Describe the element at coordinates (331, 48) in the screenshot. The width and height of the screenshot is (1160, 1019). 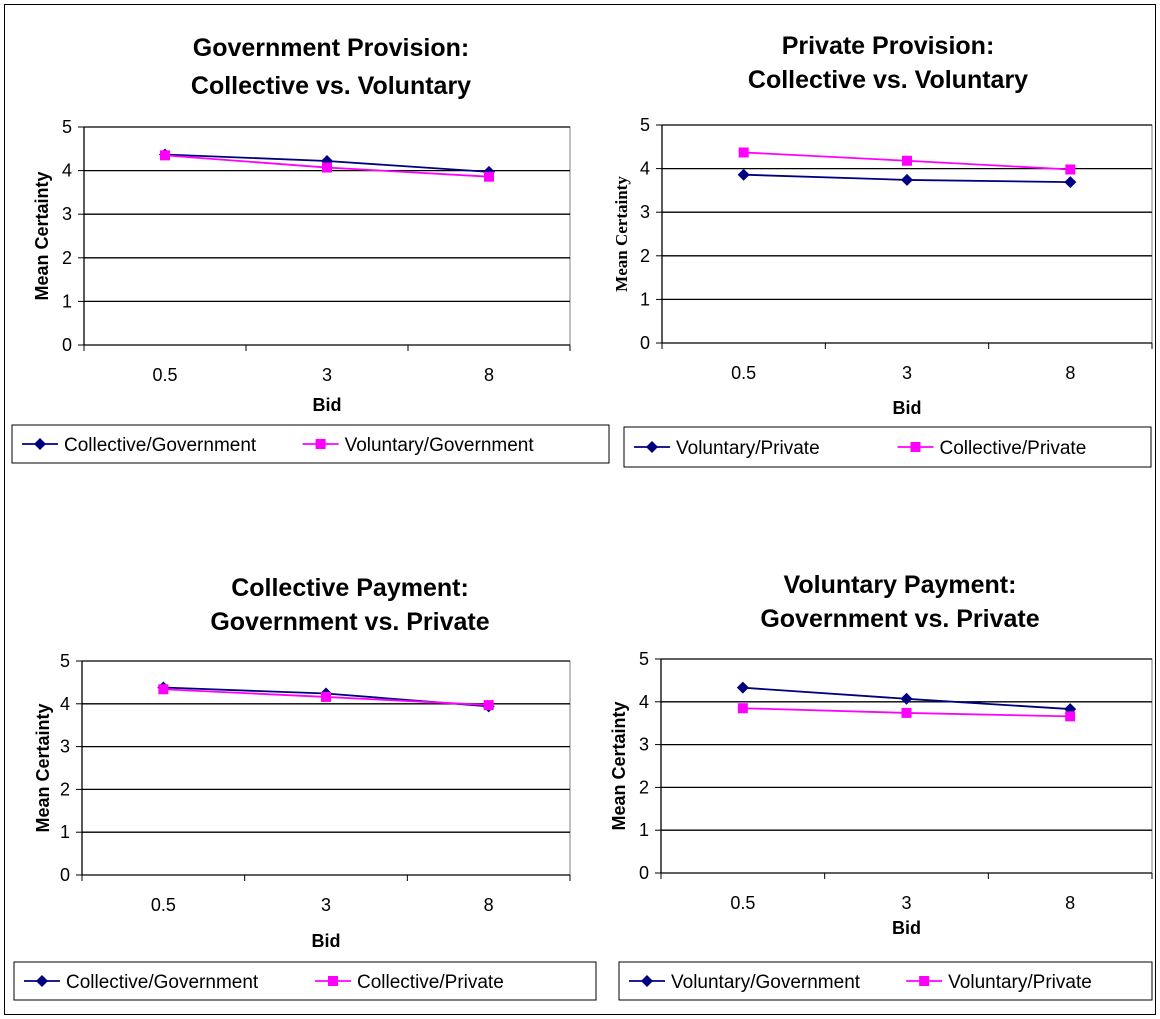
I see `chart-title-line: Government Provision:` at that location.